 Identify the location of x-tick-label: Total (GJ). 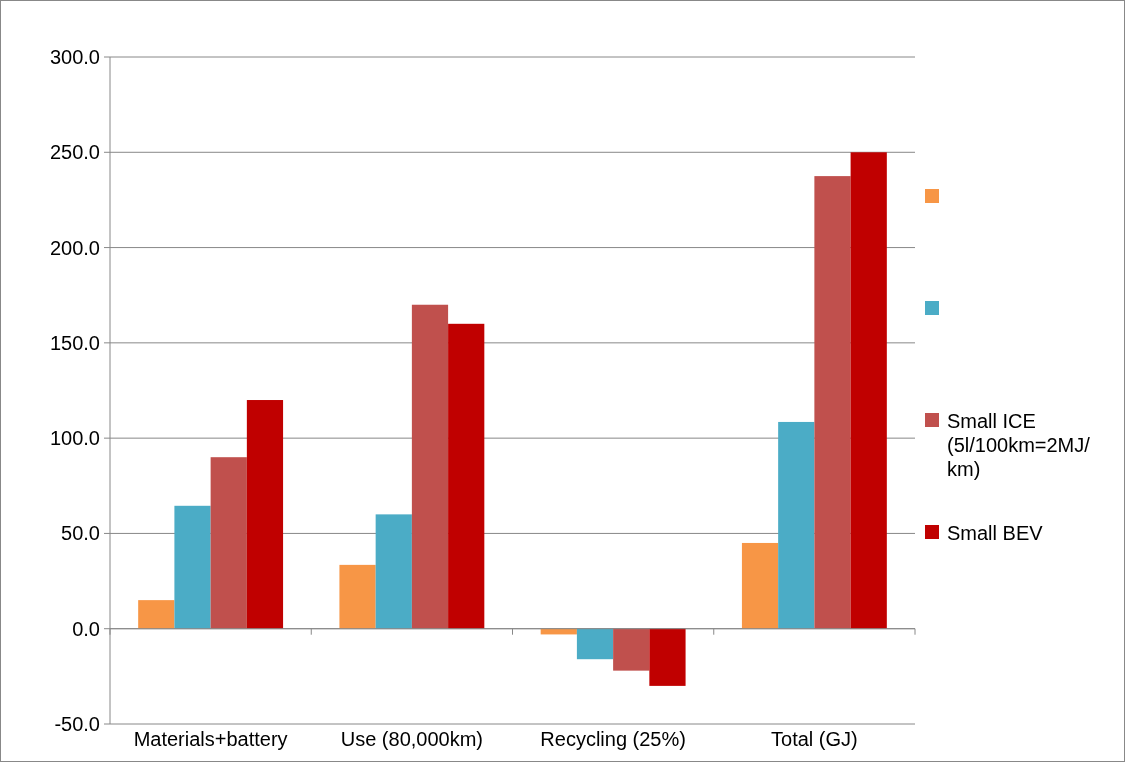
(814, 739).